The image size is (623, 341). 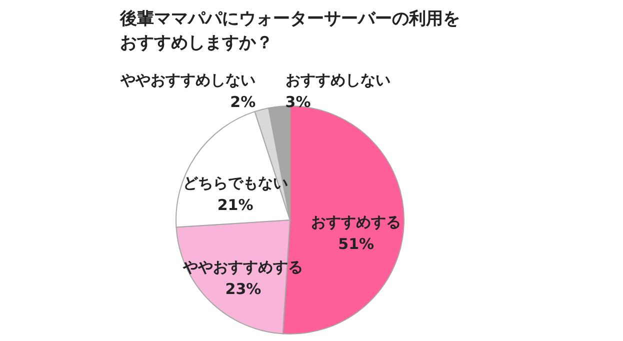 I want to click on slice-label: ややおすすめしない, so click(x=188, y=80).